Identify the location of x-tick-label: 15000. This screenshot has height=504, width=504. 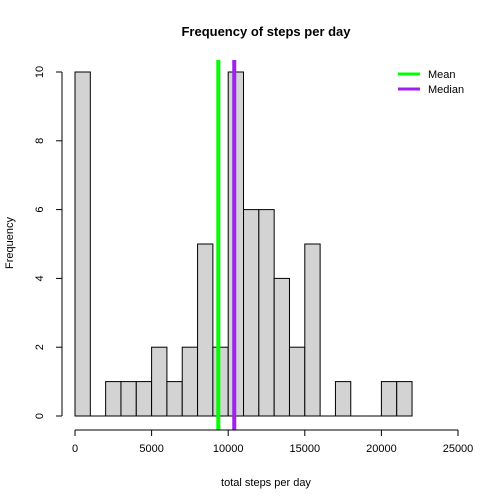
(305, 449).